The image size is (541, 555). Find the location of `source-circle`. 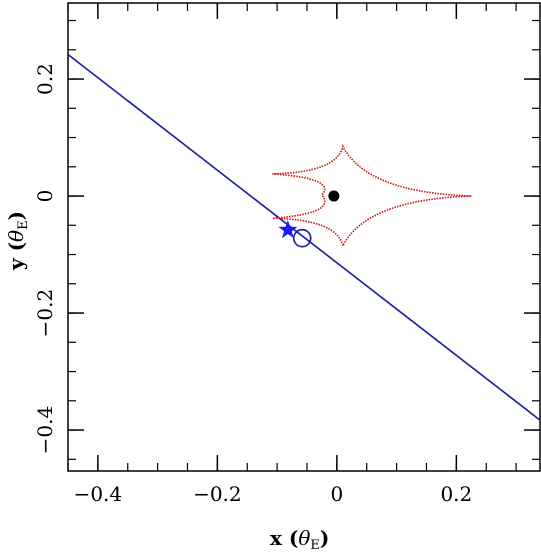

source-circle is located at coordinates (302, 238).